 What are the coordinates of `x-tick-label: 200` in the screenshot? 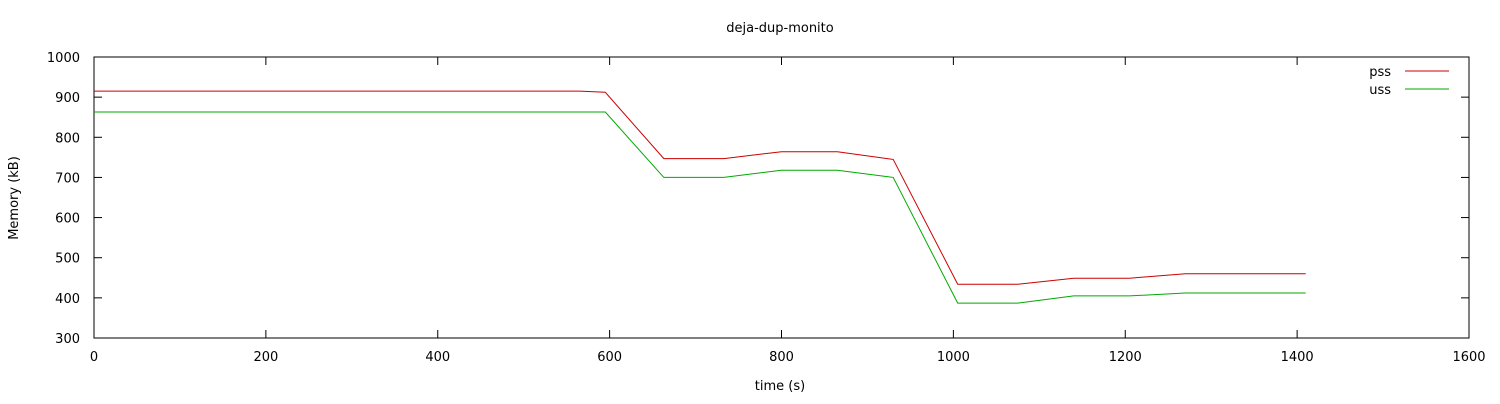 It's located at (265, 357).